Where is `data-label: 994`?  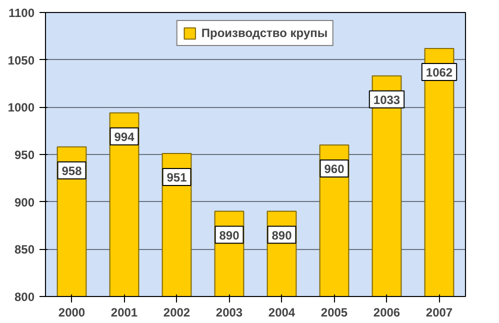 data-label: 994 is located at coordinates (124, 137).